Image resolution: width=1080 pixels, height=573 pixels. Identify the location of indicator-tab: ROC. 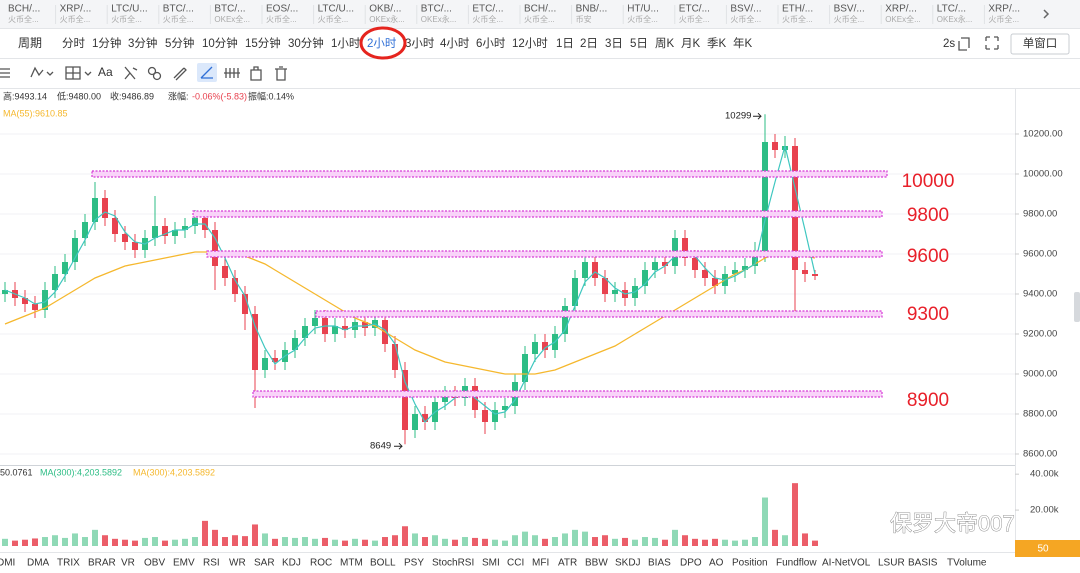
(321, 563).